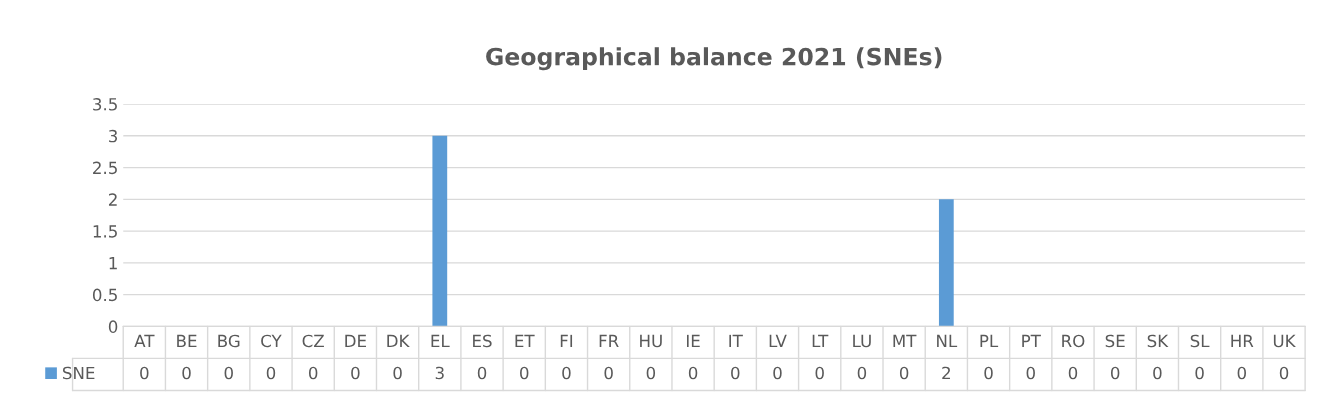 The image size is (1325, 408). I want to click on x-tick-label: ET, so click(525, 341).